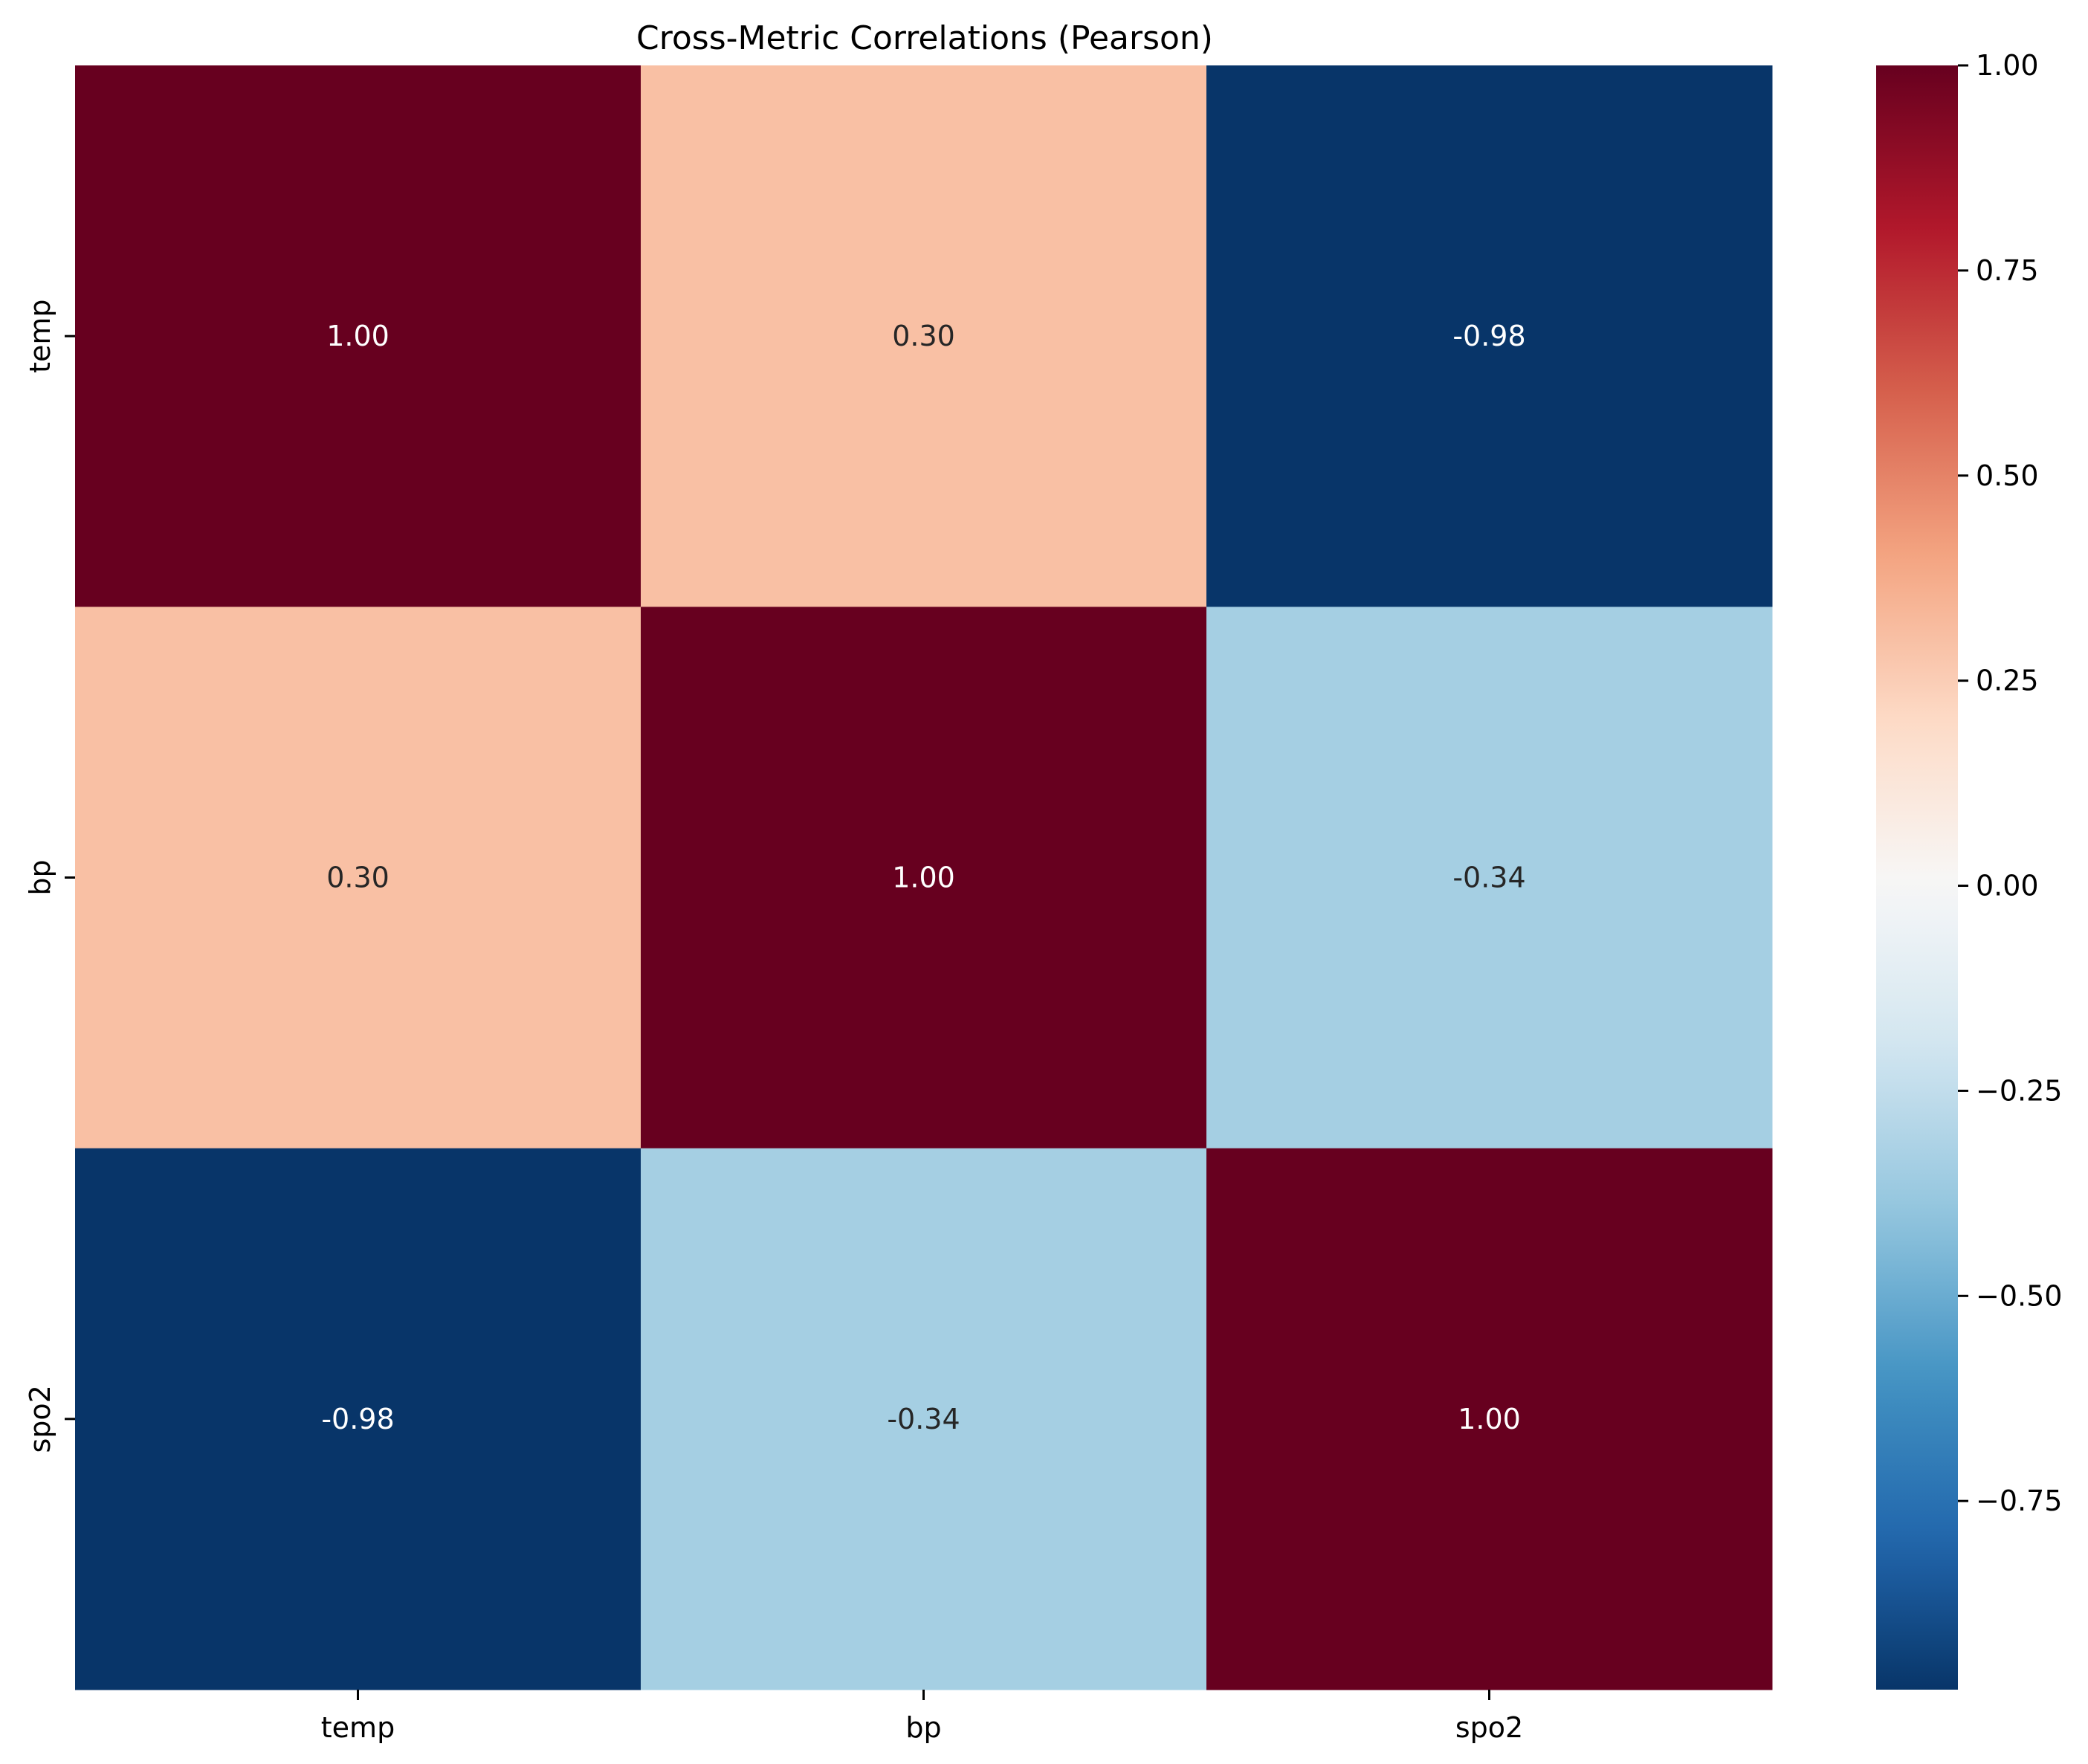 Image resolution: width=2088 pixels, height=1764 pixels. Describe the element at coordinates (2019, 1296) in the screenshot. I see `colorbar-tick-label: −0.50` at that location.